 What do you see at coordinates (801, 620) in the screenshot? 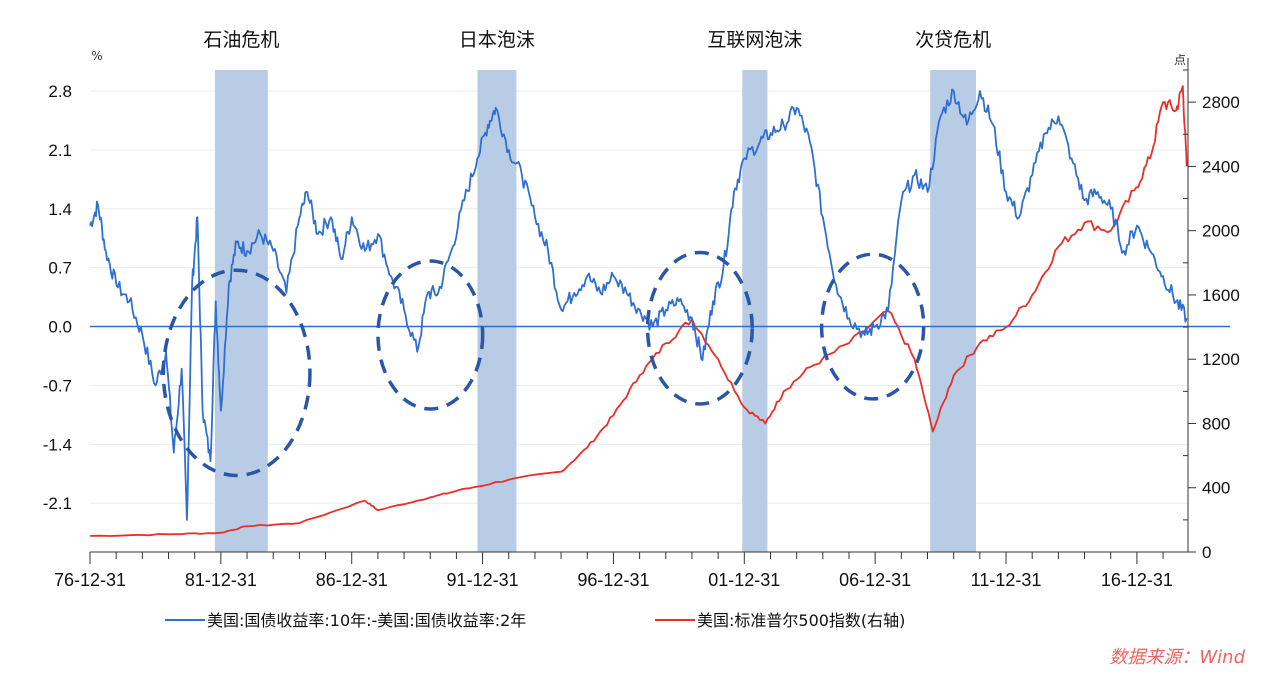
I see `legend-label-sp500: 美国:标准普尔500指数(右轴)` at bounding box center [801, 620].